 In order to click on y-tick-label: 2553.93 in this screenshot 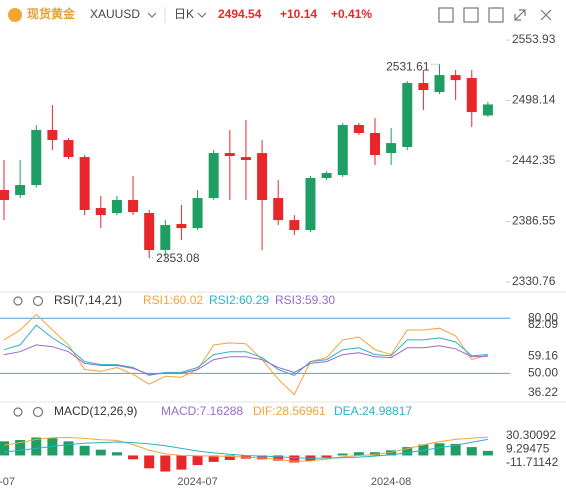, I will do `click(534, 39)`.